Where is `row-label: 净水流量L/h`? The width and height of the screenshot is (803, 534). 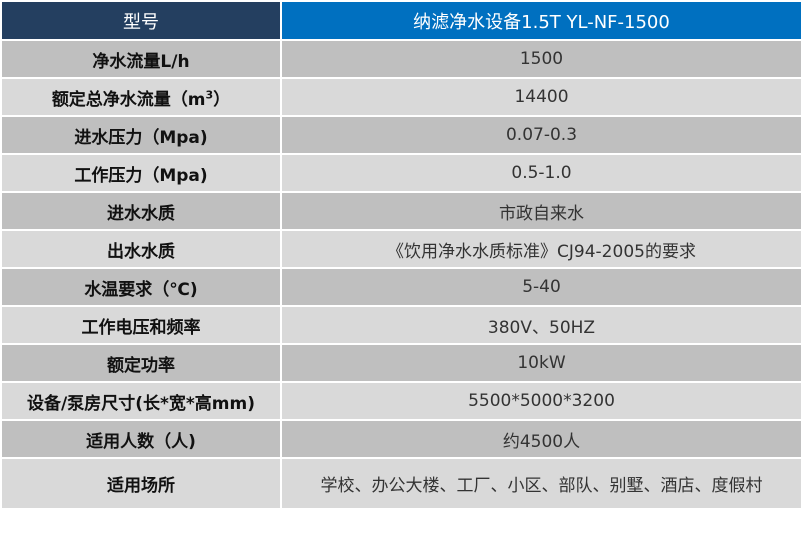
row-label: 净水流量L/h is located at coordinates (141, 59).